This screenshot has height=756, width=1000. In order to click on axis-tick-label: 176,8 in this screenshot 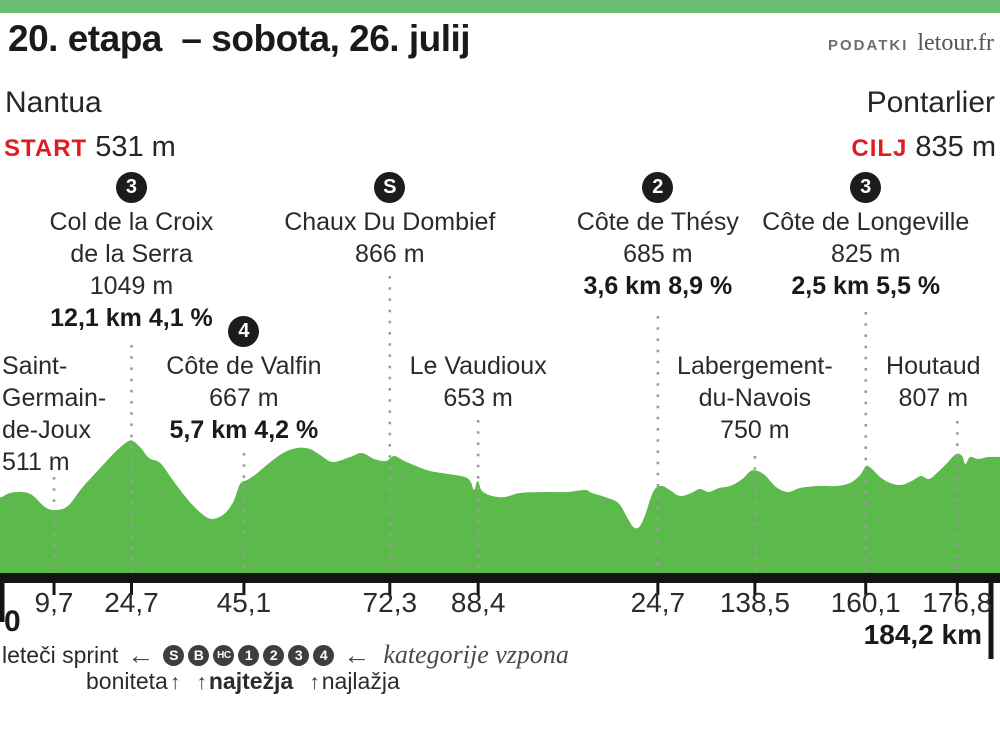, I will do `click(957, 602)`.